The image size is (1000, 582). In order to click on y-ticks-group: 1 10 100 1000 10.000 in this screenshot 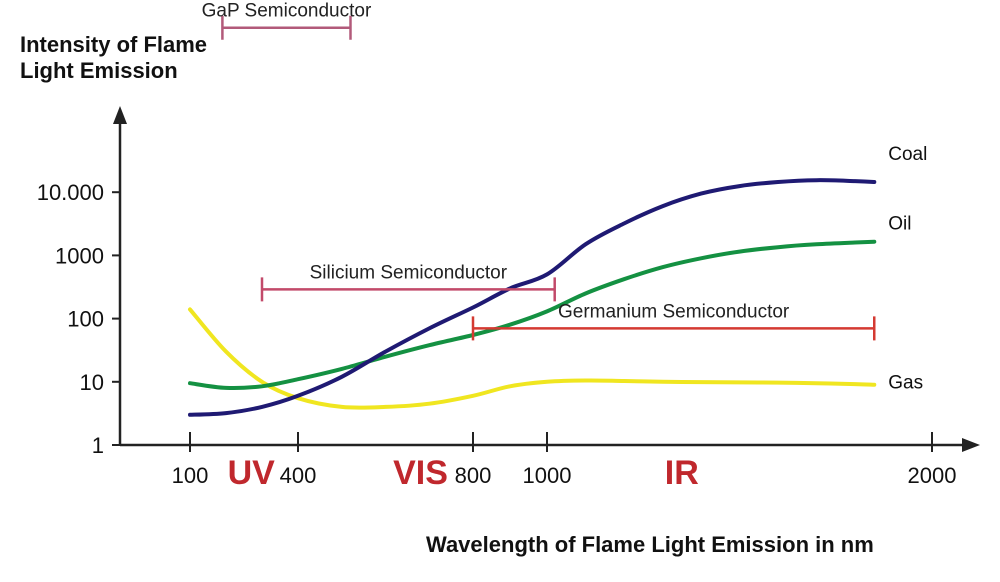, I will do `click(78, 319)`.